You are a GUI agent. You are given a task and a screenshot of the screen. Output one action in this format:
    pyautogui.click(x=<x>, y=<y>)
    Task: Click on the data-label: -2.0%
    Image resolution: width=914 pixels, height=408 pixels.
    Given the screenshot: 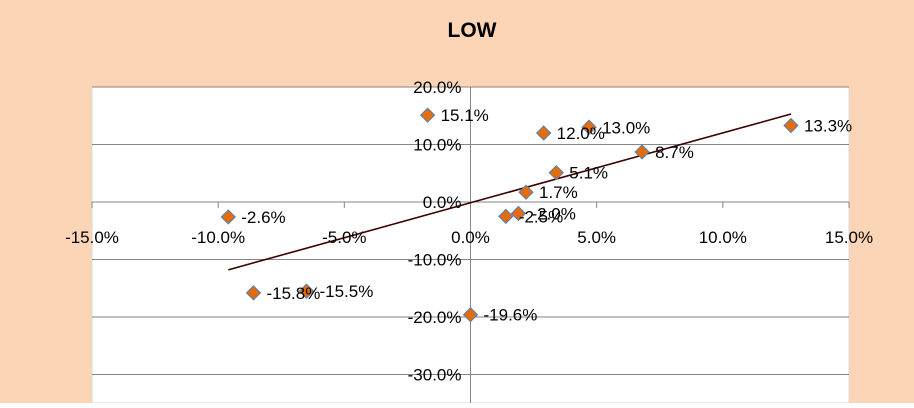 What is the action you would take?
    pyautogui.click(x=553, y=214)
    